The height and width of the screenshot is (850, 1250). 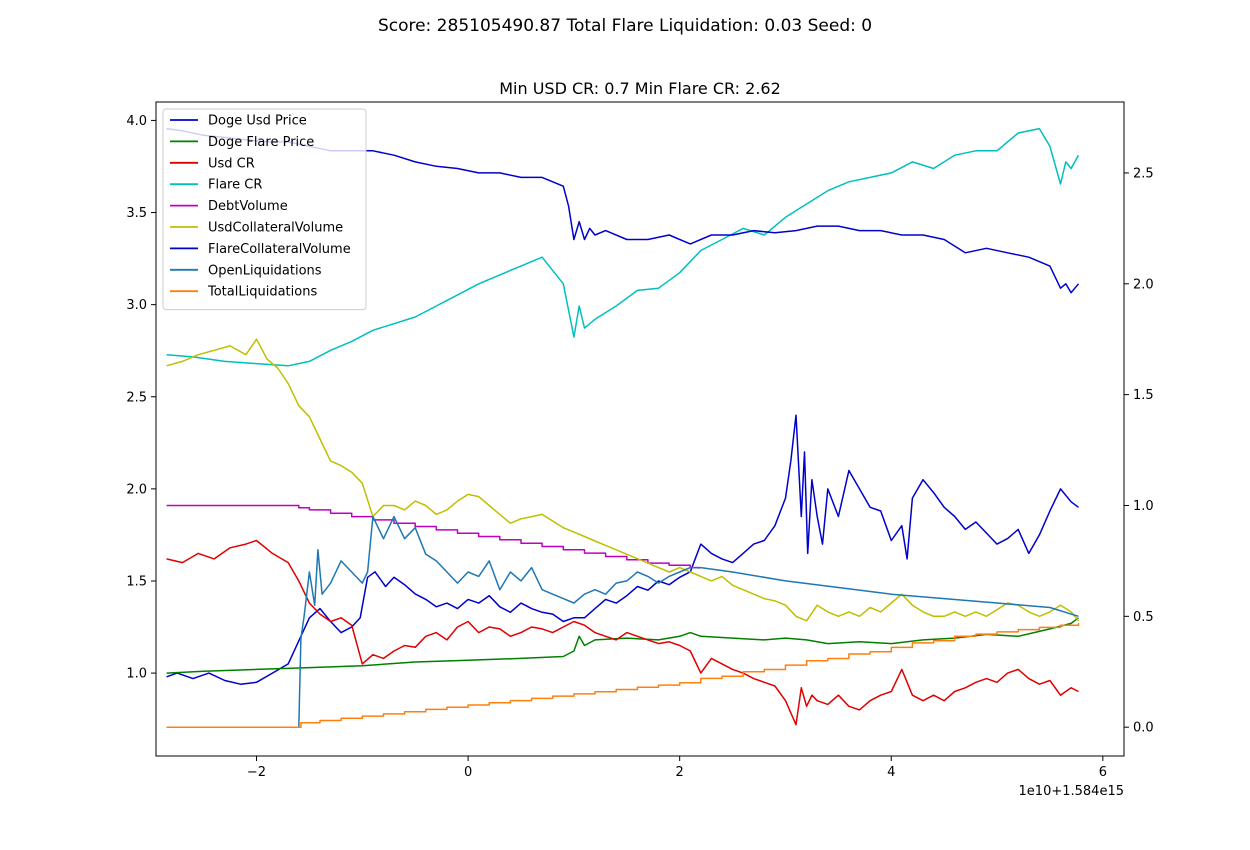 What do you see at coordinates (1143, 617) in the screenshot?
I see `y-right-tick-label: 0.5` at bounding box center [1143, 617].